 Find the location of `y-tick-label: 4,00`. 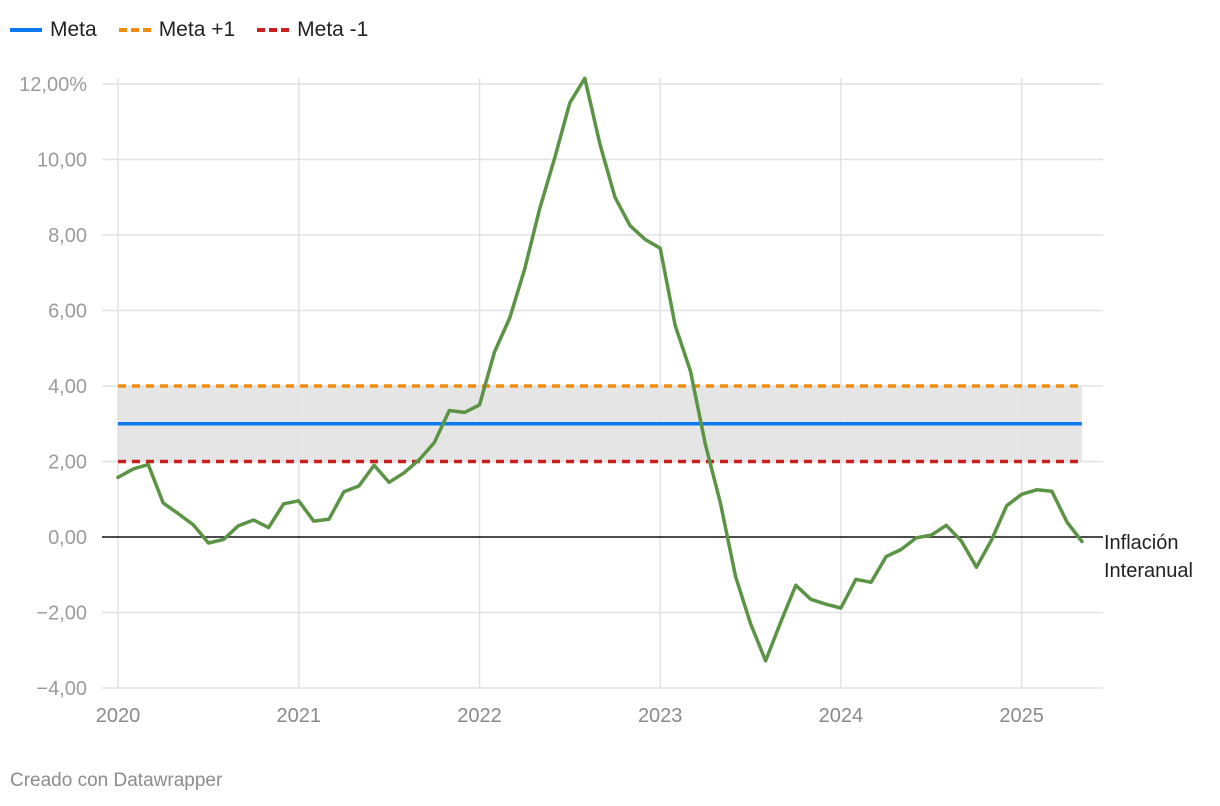

y-tick-label: 4,00 is located at coordinates (67, 387).